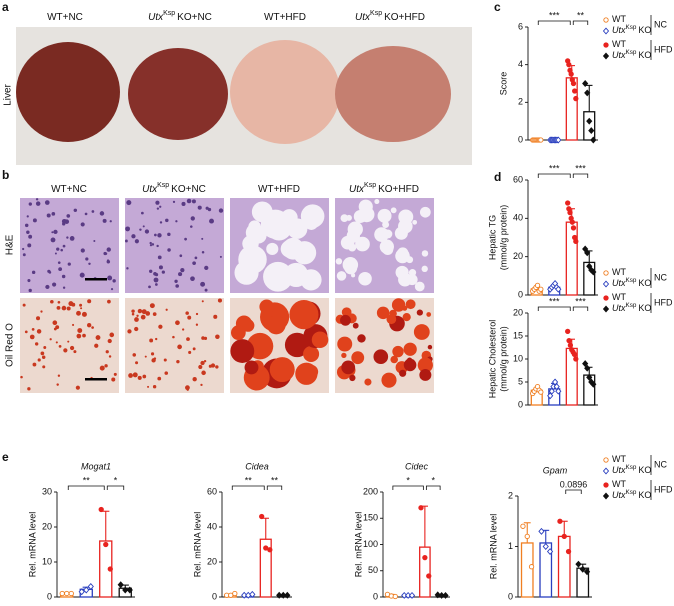 The image size is (674, 606). I want to click on column-label-part: WT+HFD, so click(279, 189).